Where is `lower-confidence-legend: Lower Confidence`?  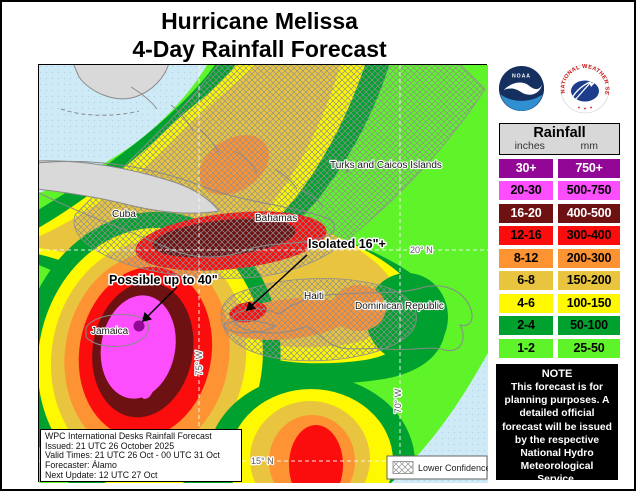 lower-confidence-legend: Lower Confidence is located at coordinates (437, 467).